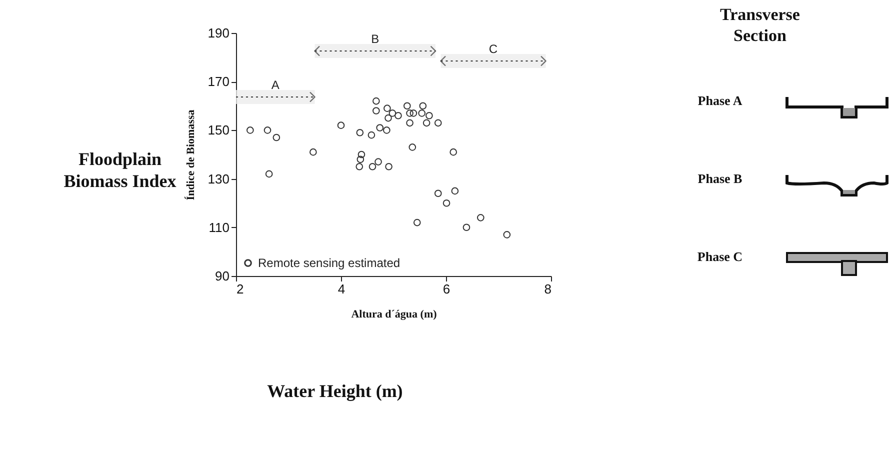 The image size is (894, 458). Describe the element at coordinates (240, 289) in the screenshot. I see `x-tick-label: 2` at that location.